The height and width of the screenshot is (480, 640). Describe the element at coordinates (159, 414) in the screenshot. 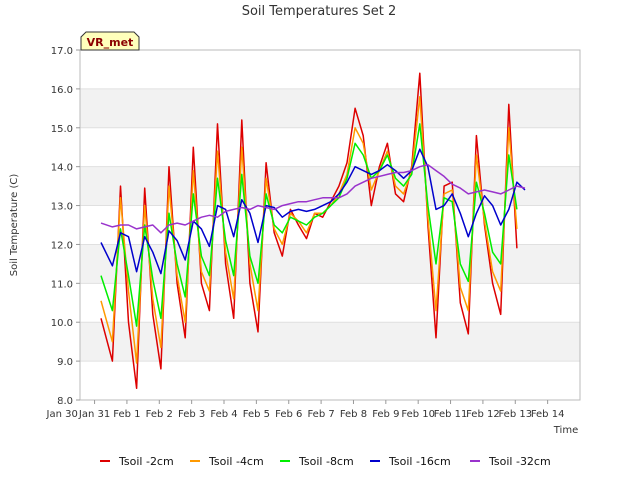

I see `x-tick-label: Feb 2` at that location.